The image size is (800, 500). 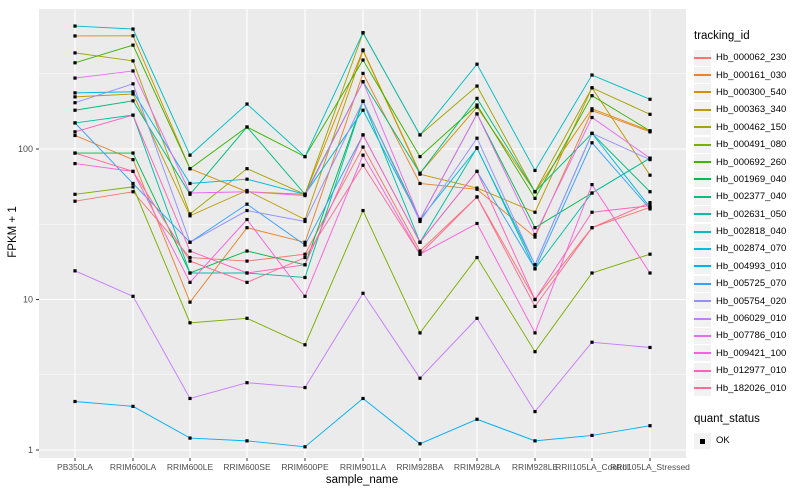 What do you see at coordinates (30, 450) in the screenshot?
I see `y-tick-label: 1` at bounding box center [30, 450].